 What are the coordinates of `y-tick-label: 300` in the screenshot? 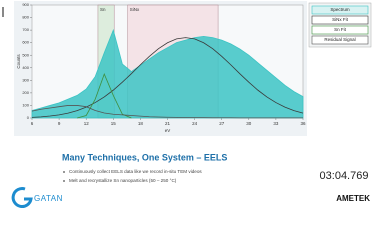 It's located at (25, 79).